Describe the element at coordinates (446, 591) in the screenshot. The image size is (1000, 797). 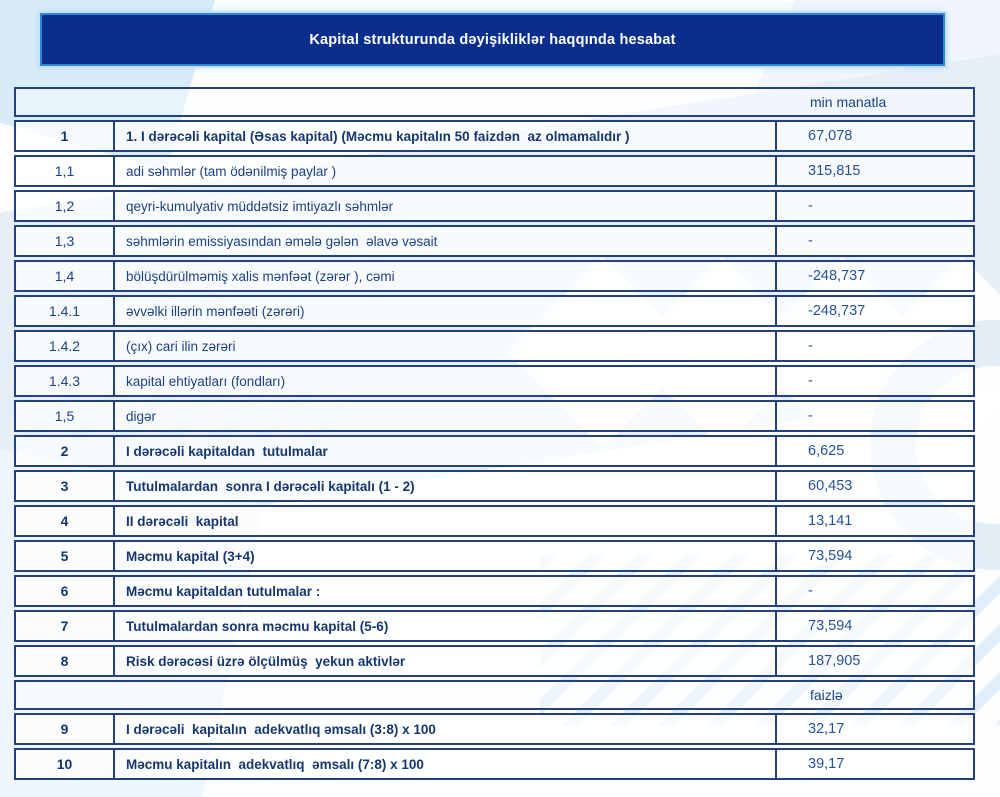
I see `row-label: Məcmu kapitaldan tutulmalar :` at that location.